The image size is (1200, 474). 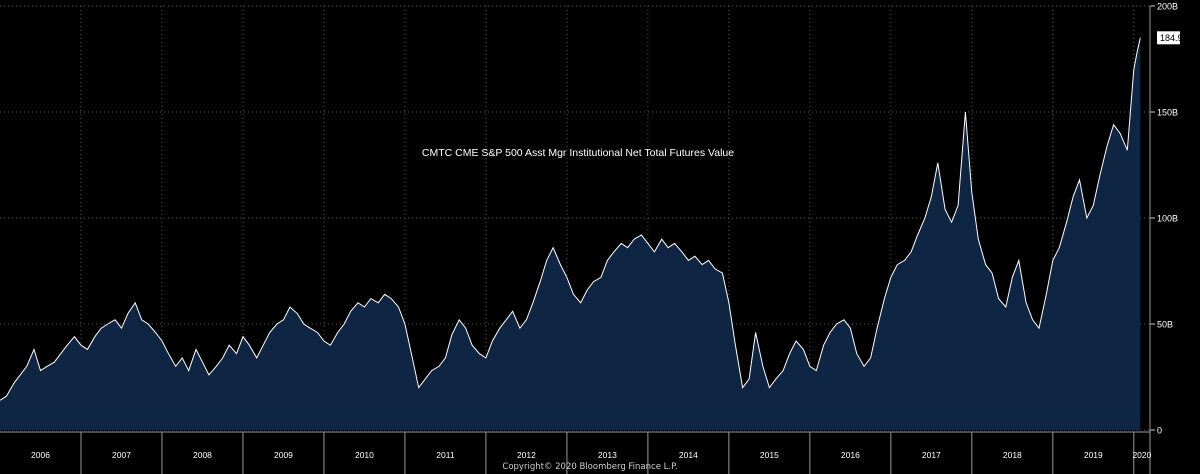 What do you see at coordinates (121, 455) in the screenshot?
I see `x-tick-label: 2007` at bounding box center [121, 455].